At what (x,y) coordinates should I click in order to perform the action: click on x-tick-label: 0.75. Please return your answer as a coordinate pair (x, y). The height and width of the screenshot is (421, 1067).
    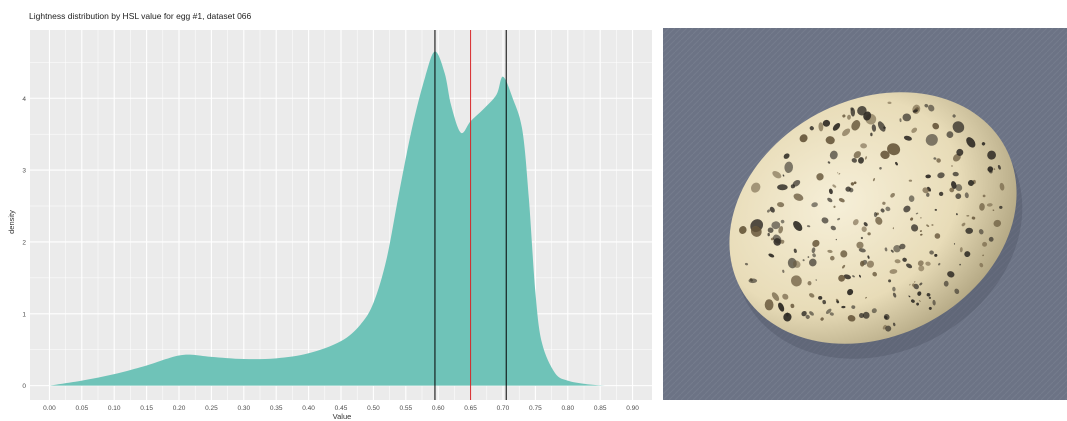
    Looking at the image, I should click on (535, 408).